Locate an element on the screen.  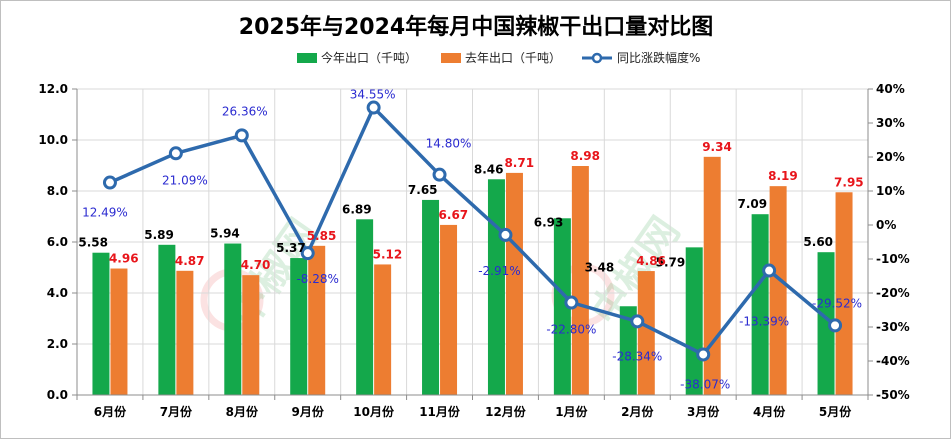
x-tick-label-month-10: 10月份 is located at coordinates (374, 411).